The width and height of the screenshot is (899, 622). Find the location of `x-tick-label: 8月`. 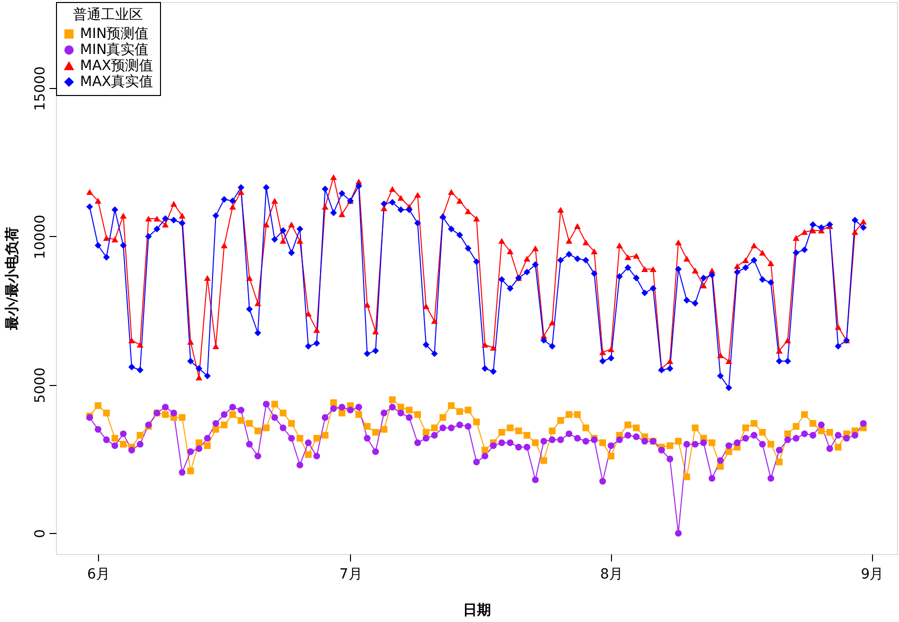

x-tick-label: 8月 is located at coordinates (612, 574).